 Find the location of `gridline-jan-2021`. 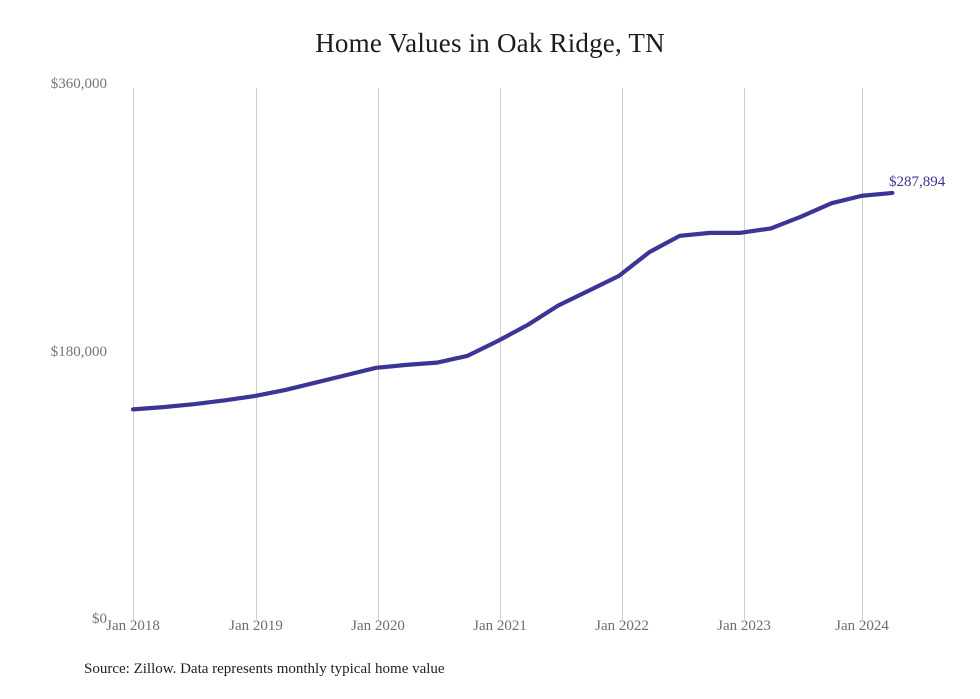

gridline-jan-2021 is located at coordinates (500, 354).